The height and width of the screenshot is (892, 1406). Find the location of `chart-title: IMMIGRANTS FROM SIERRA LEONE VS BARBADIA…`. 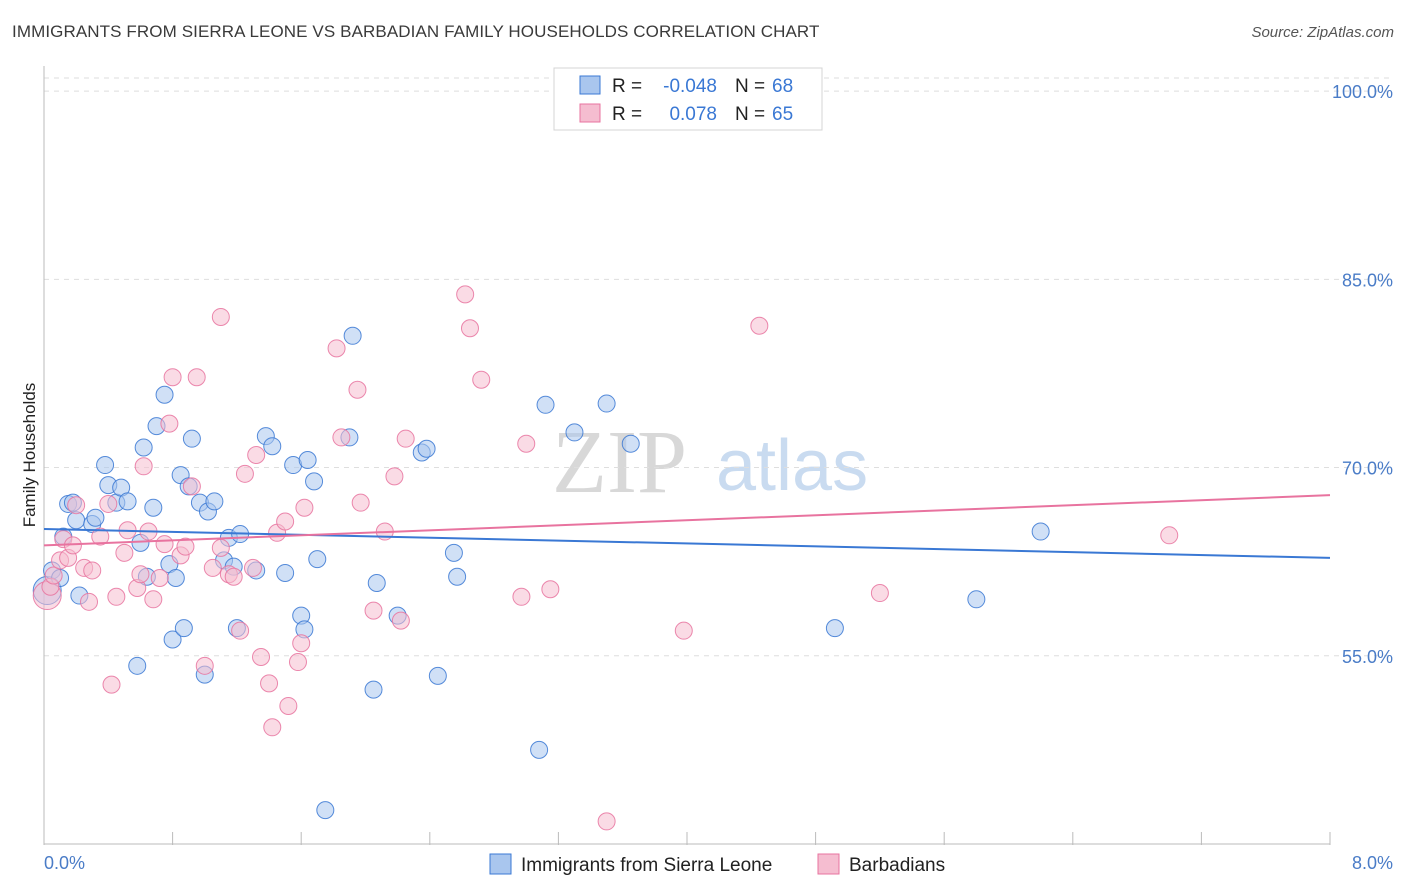

chart-title: IMMIGRANTS FROM SIERRA LEONE VS BARBADIA… is located at coordinates (416, 31).